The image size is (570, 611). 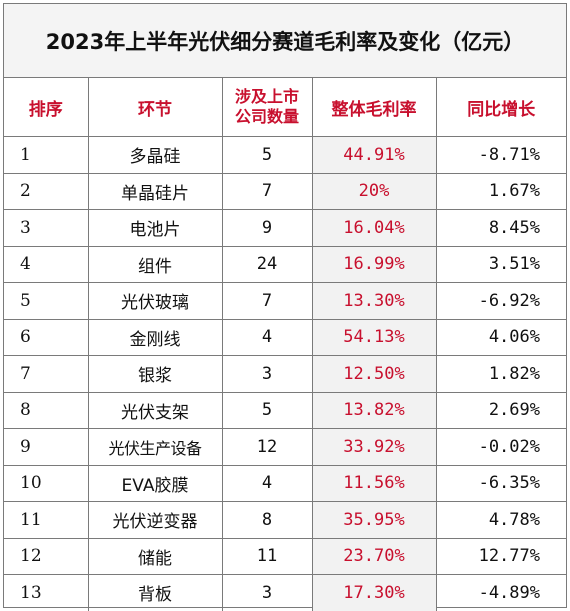 I want to click on rank-cell: 11, so click(x=46, y=520).